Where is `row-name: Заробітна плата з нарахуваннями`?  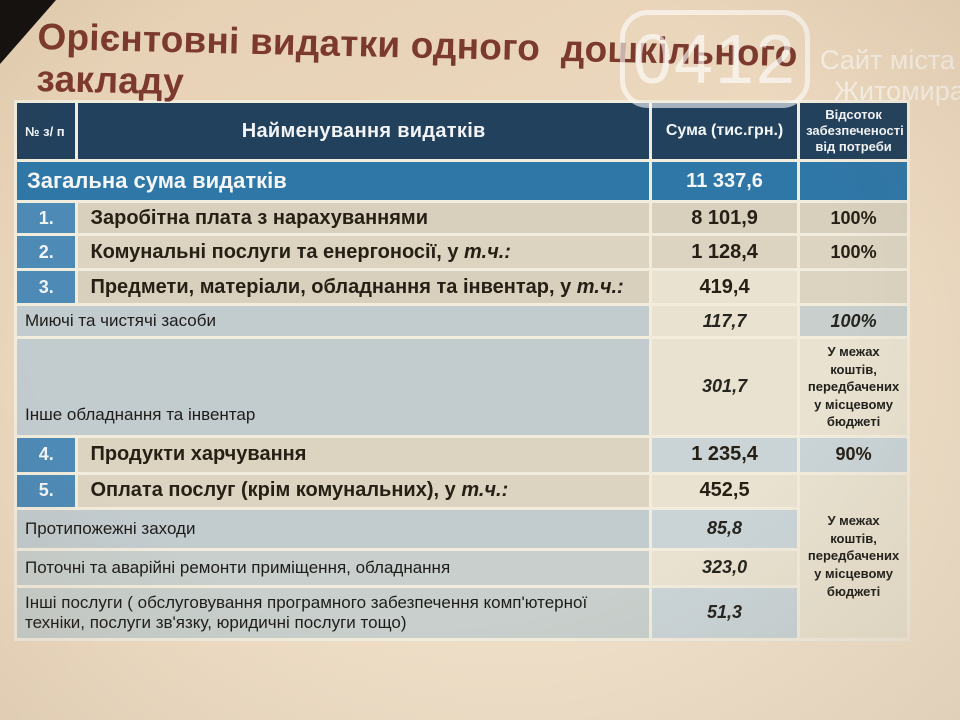
row-name: Заробітна плата з нарахуваннями is located at coordinates (363, 218).